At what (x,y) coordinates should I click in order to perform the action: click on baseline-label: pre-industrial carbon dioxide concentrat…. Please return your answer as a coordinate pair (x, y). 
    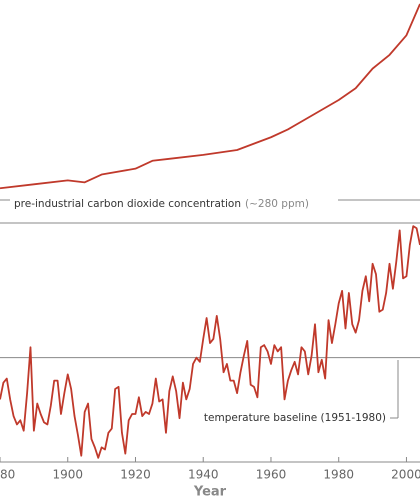
    Looking at the image, I should click on (161, 204).